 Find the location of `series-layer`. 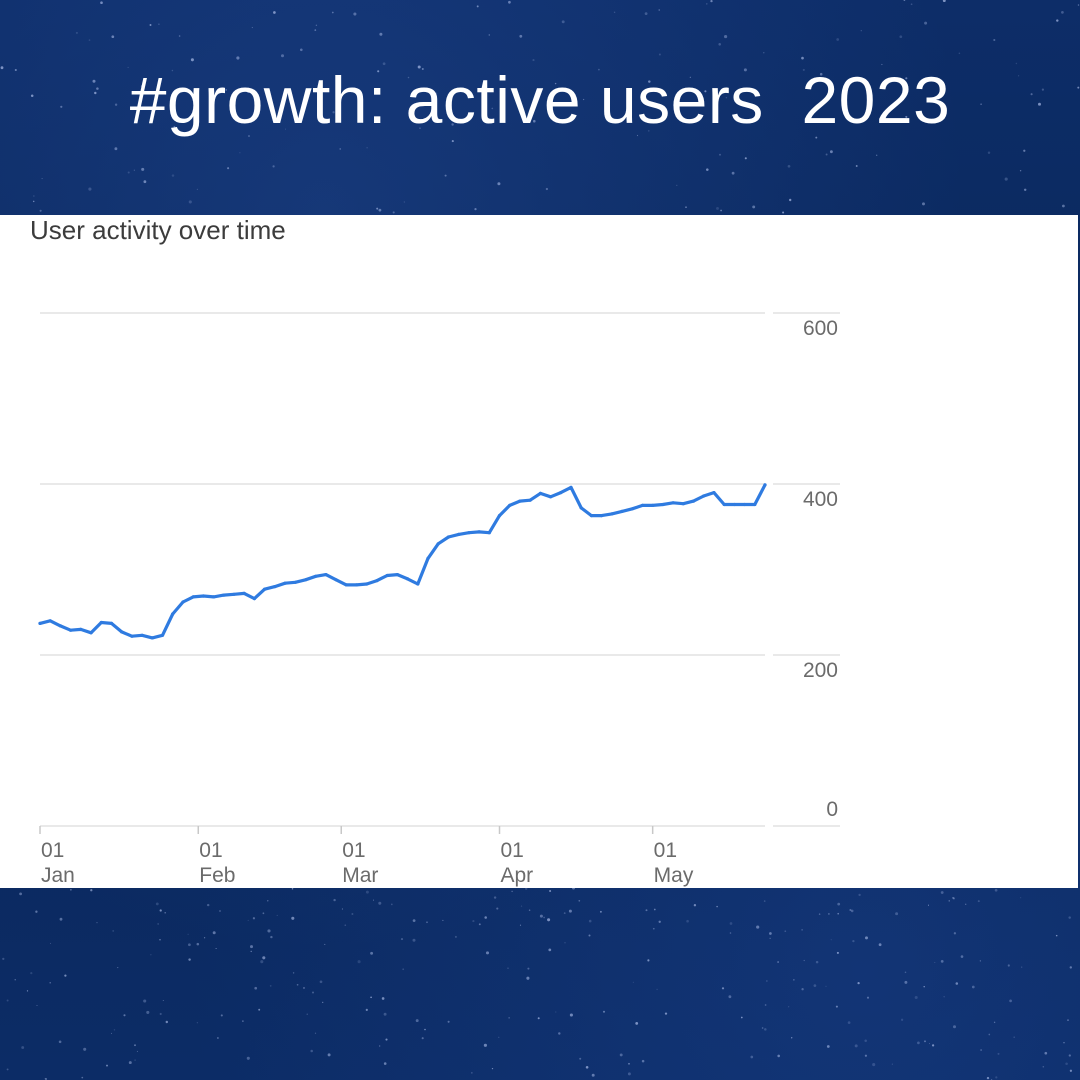

series-layer is located at coordinates (402, 561).